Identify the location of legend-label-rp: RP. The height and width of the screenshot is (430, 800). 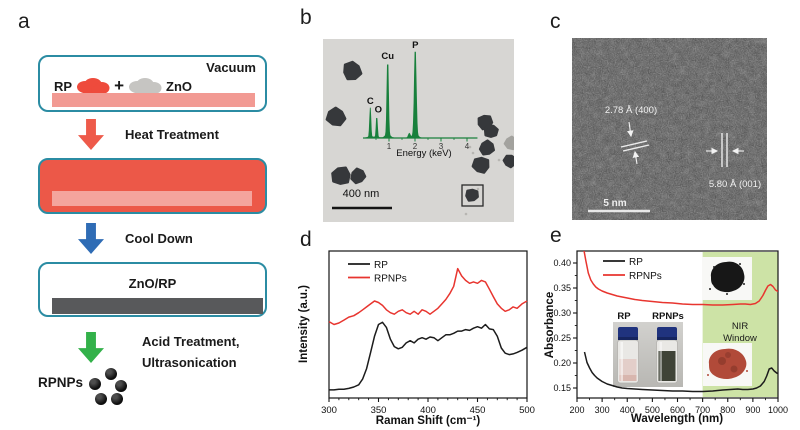
(381, 265).